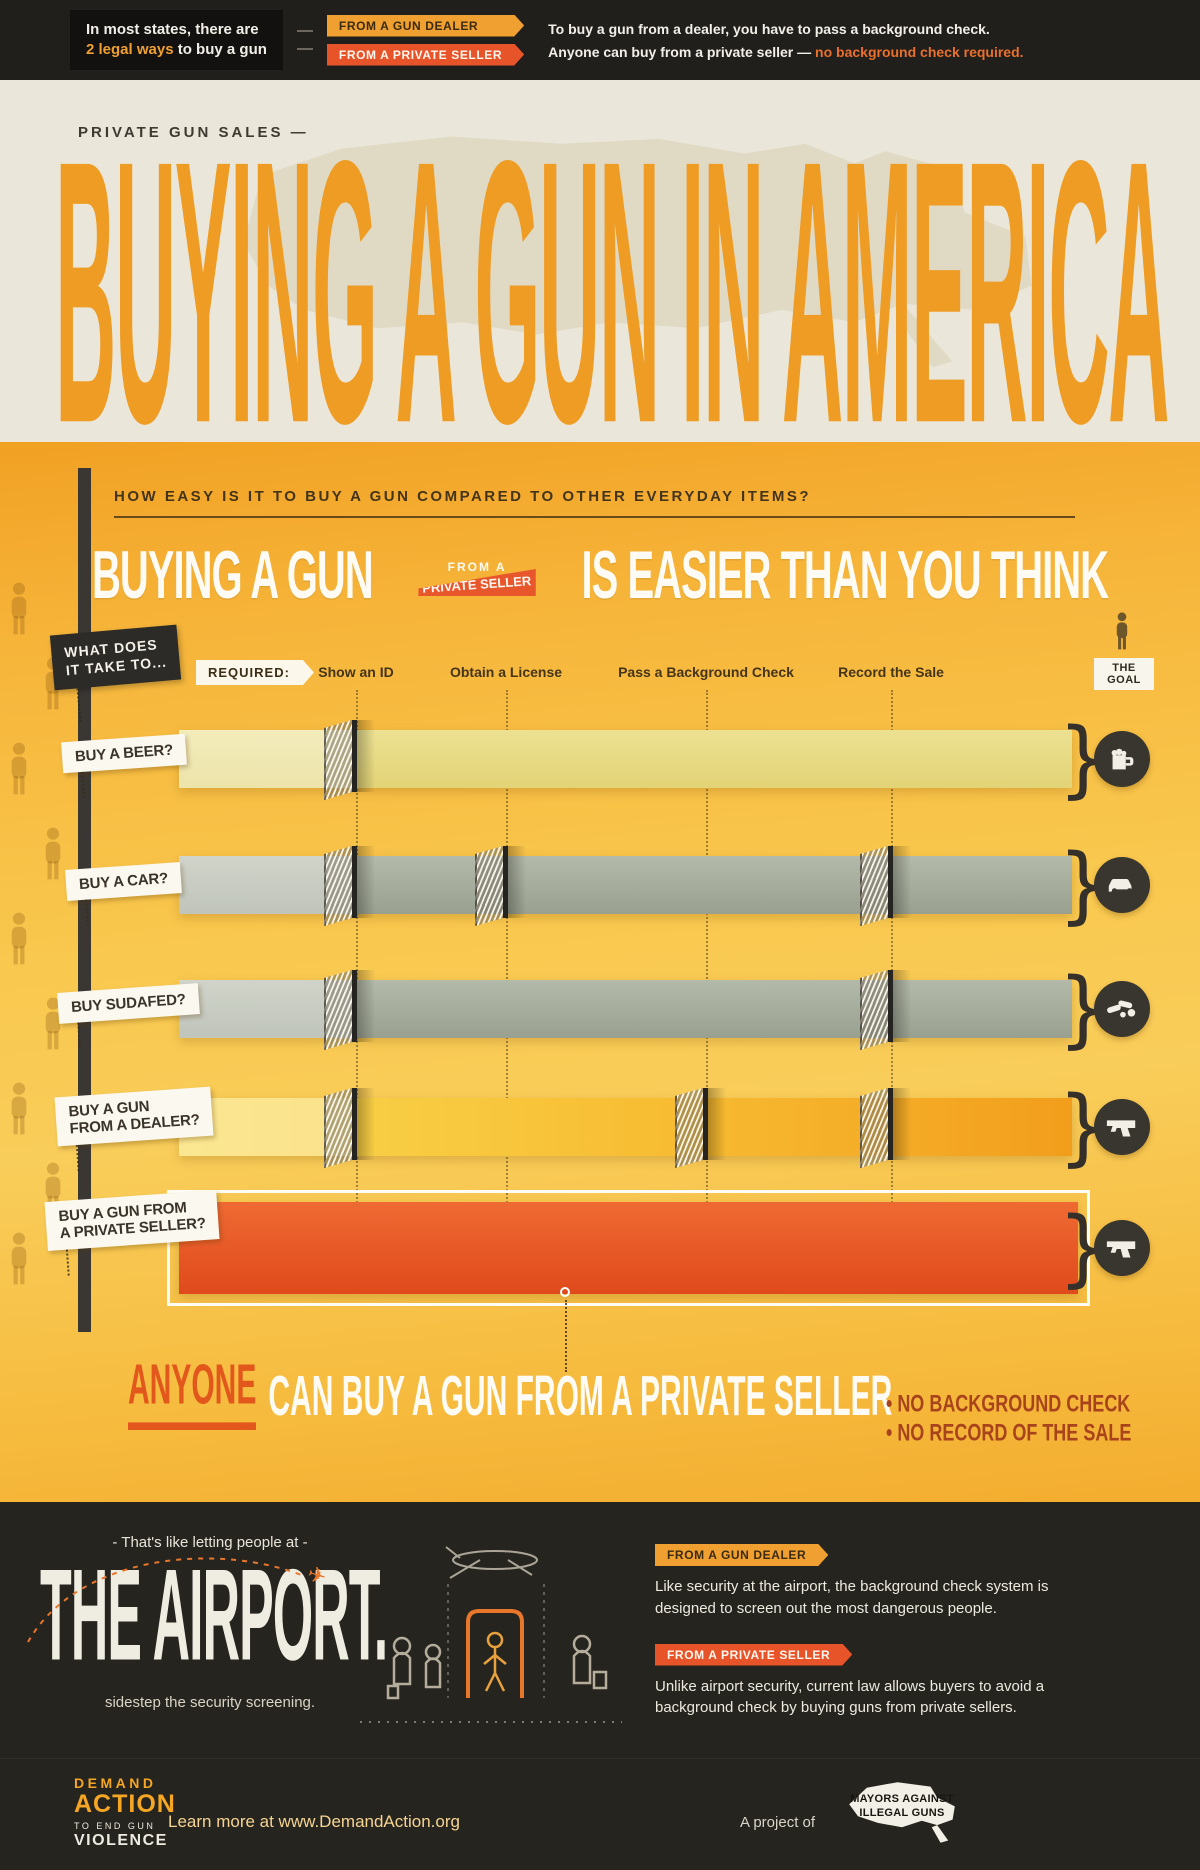  Describe the element at coordinates (121, 1840) in the screenshot. I see `logo-violence: VIOLENCE` at that location.